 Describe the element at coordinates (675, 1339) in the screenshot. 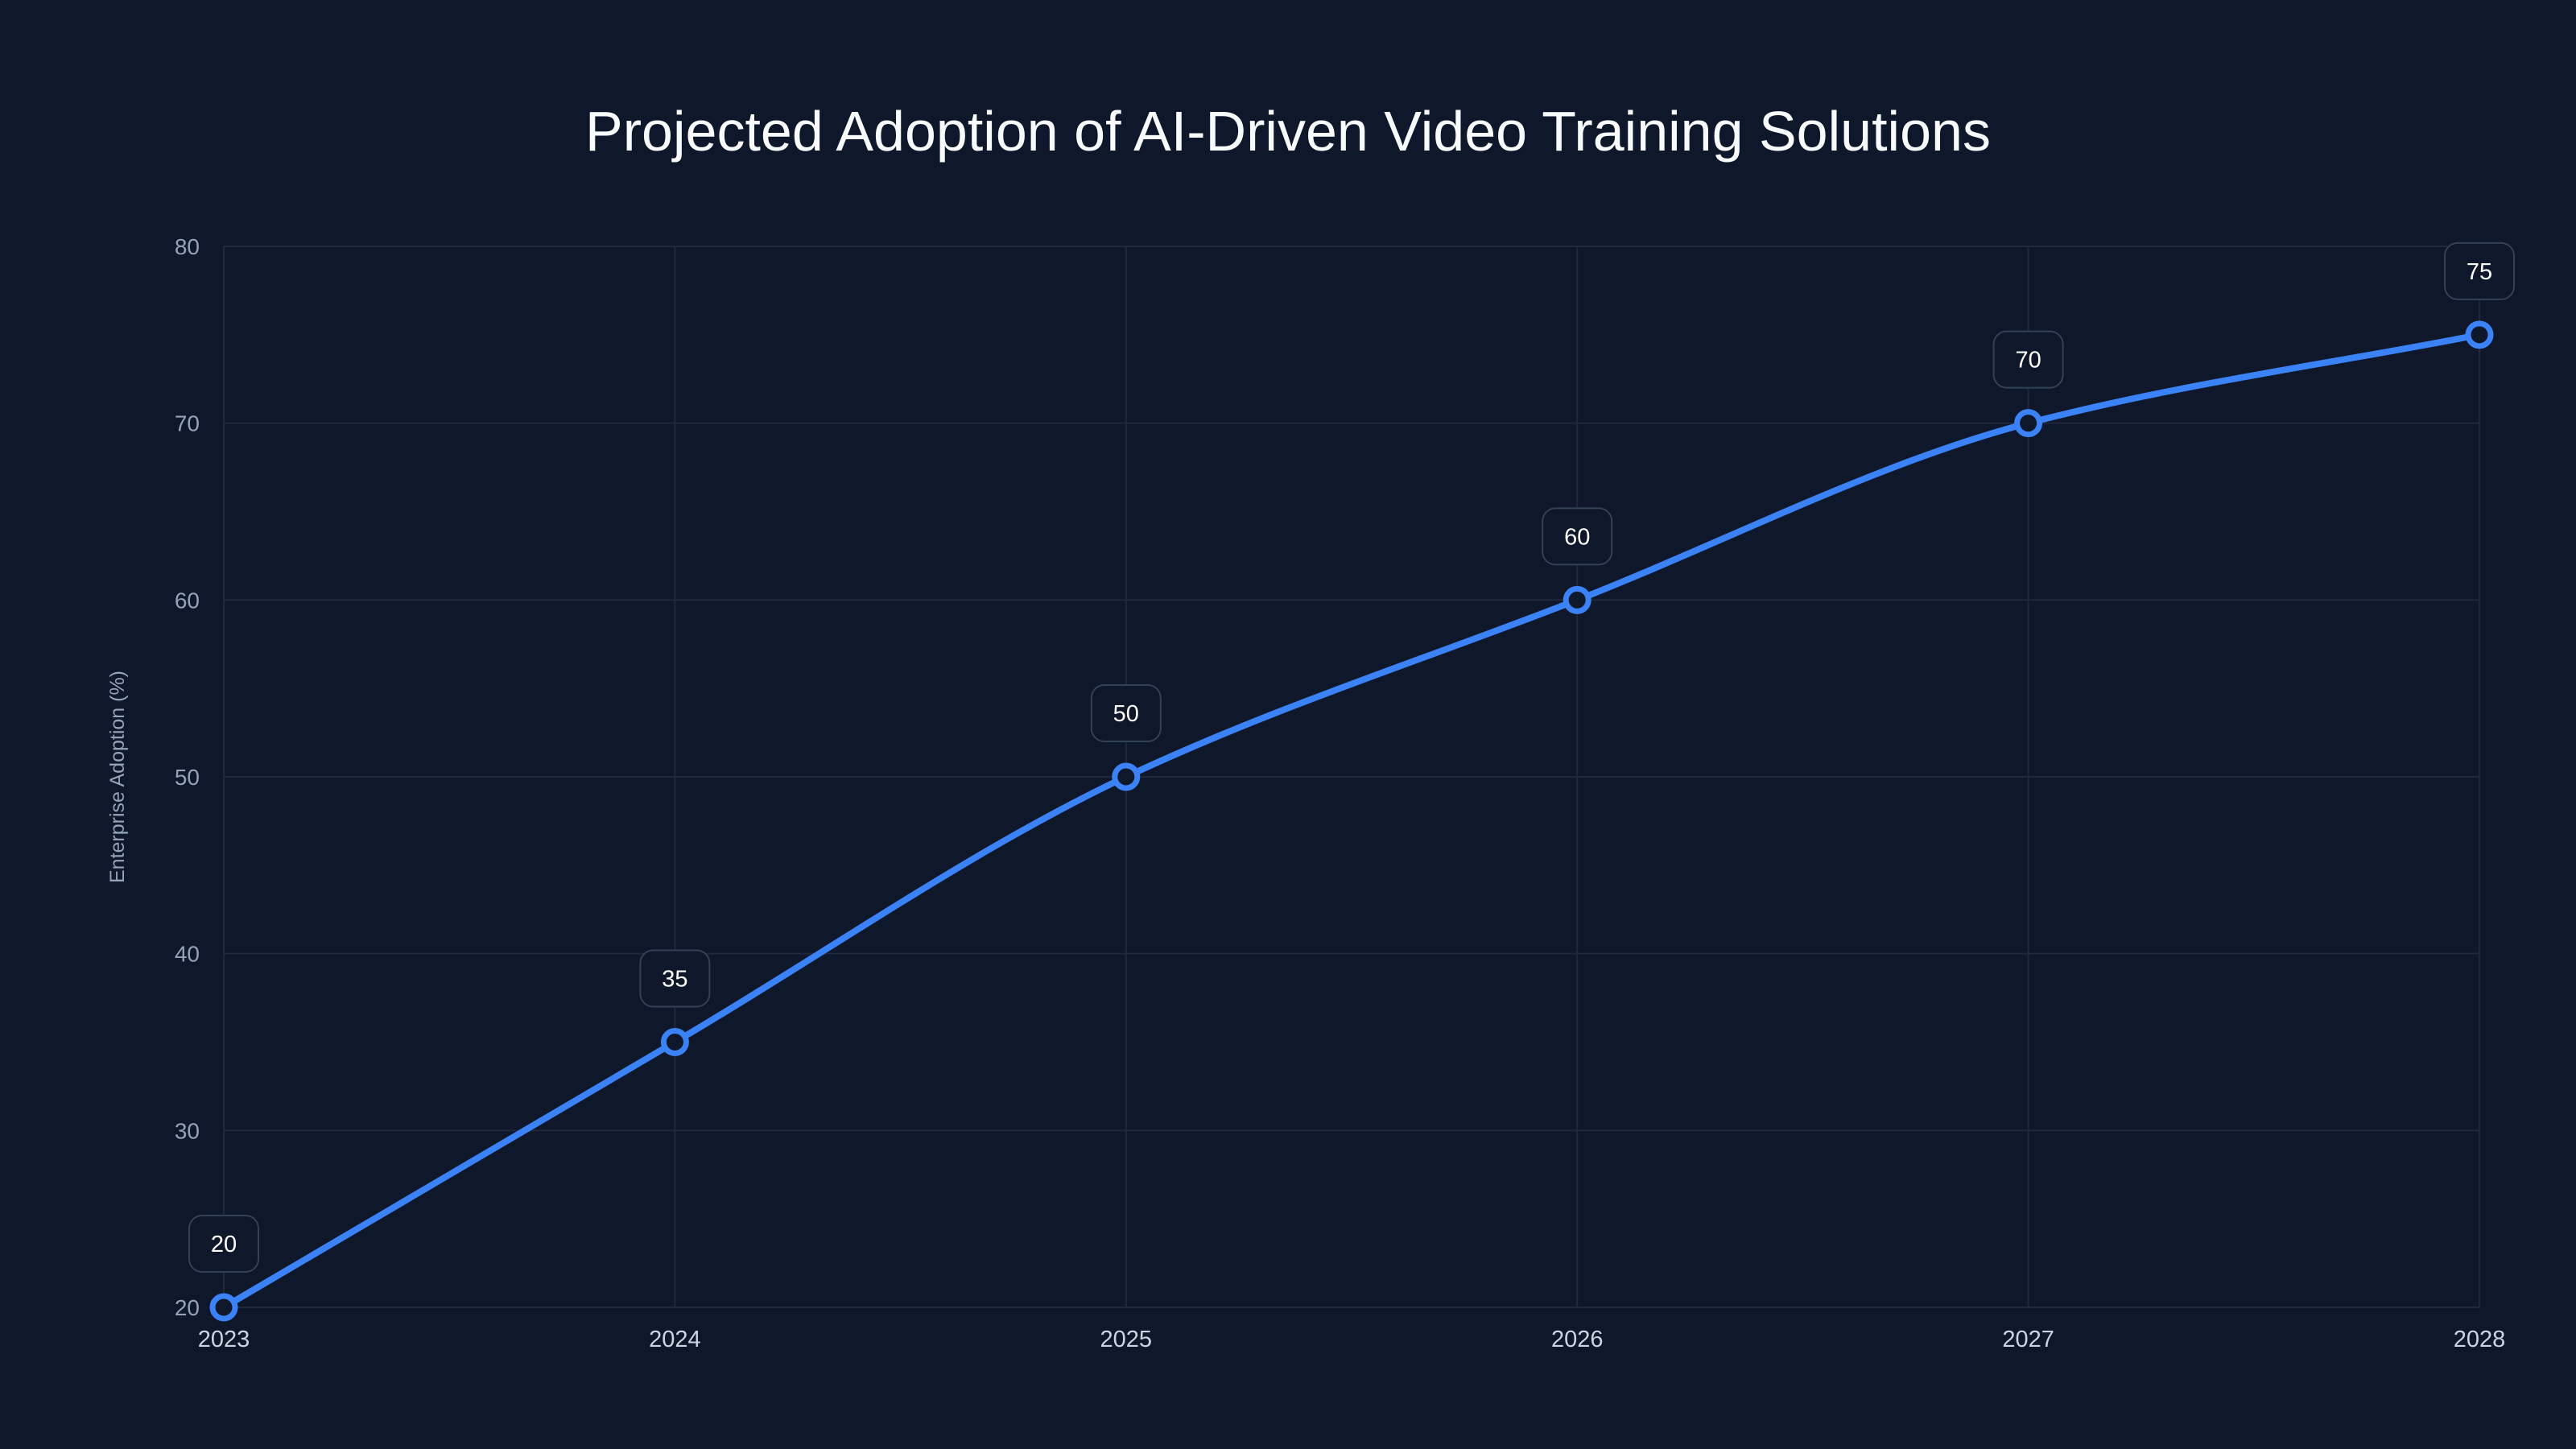

I see `x-tick-label: 2024` at that location.